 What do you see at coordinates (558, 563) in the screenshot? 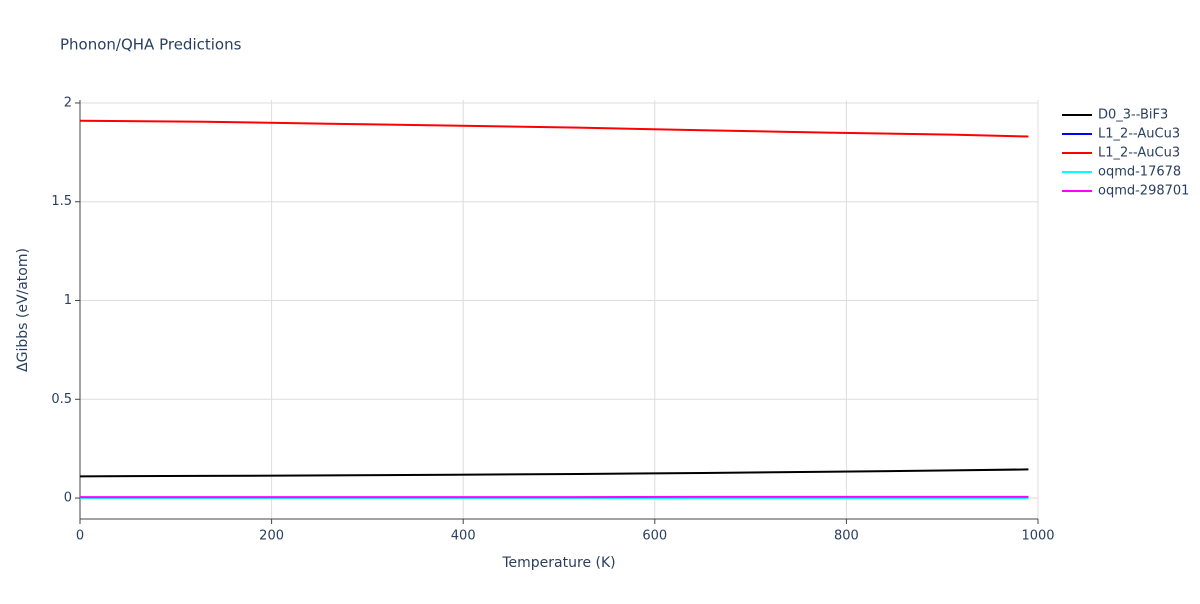
I see `x-axis-label: Temperature (K)` at bounding box center [558, 563].